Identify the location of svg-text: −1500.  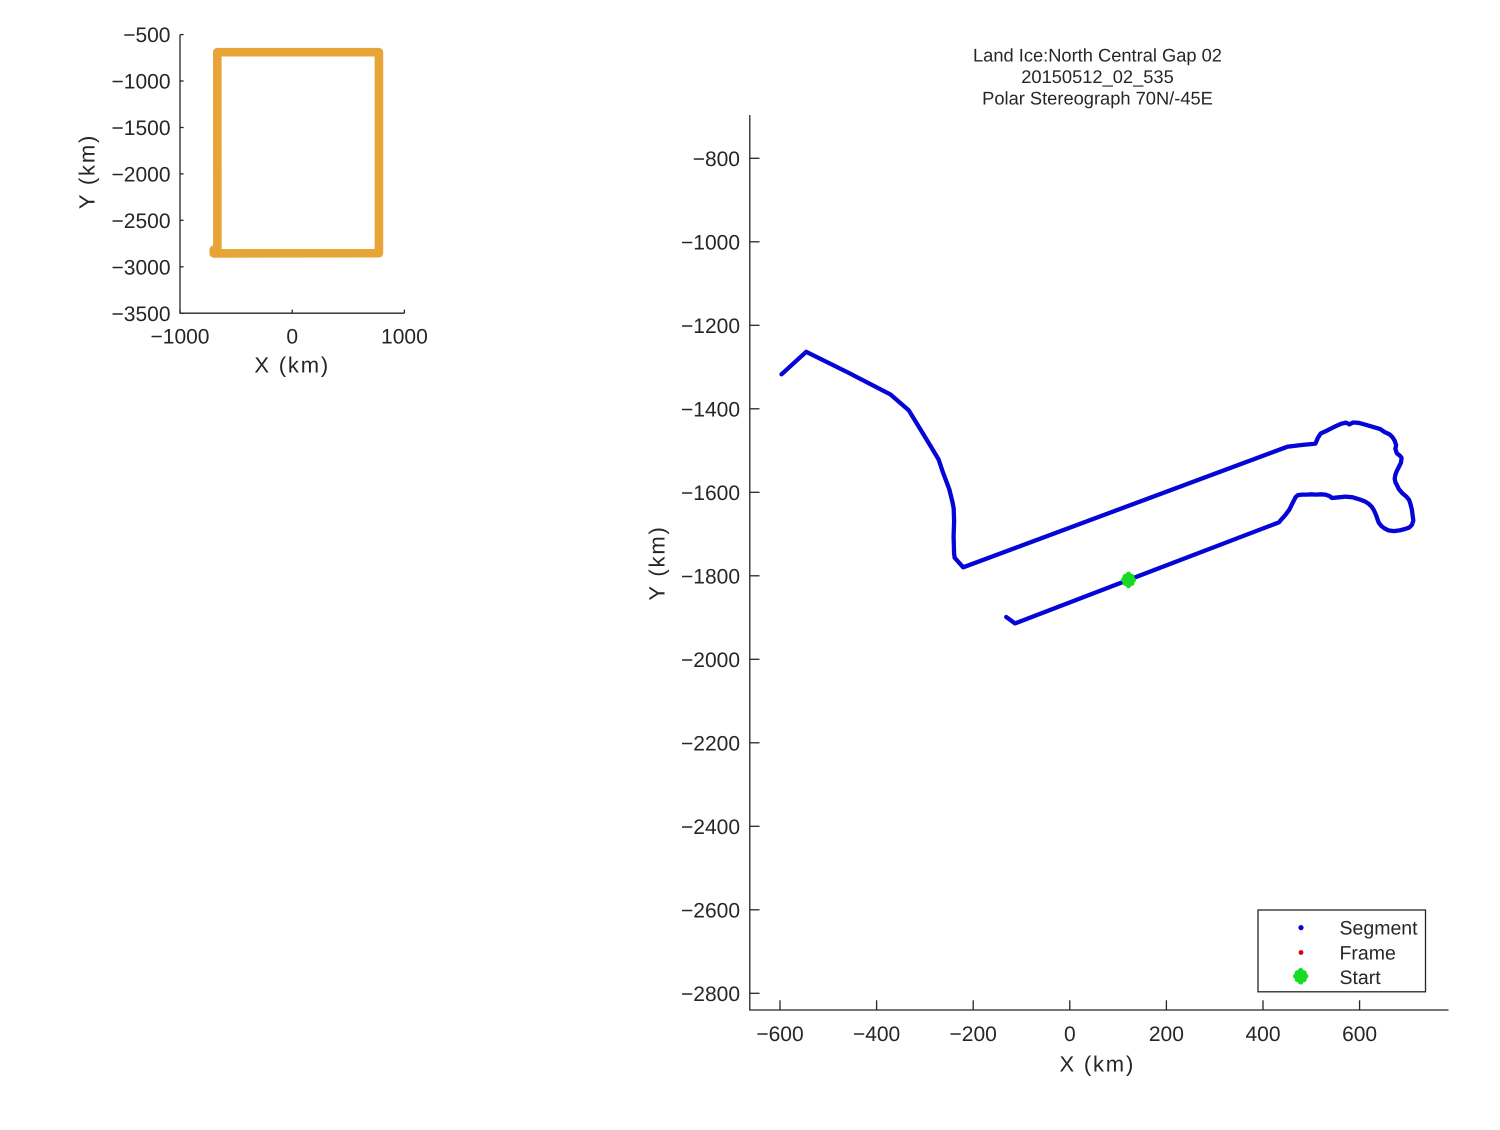
(141, 128).